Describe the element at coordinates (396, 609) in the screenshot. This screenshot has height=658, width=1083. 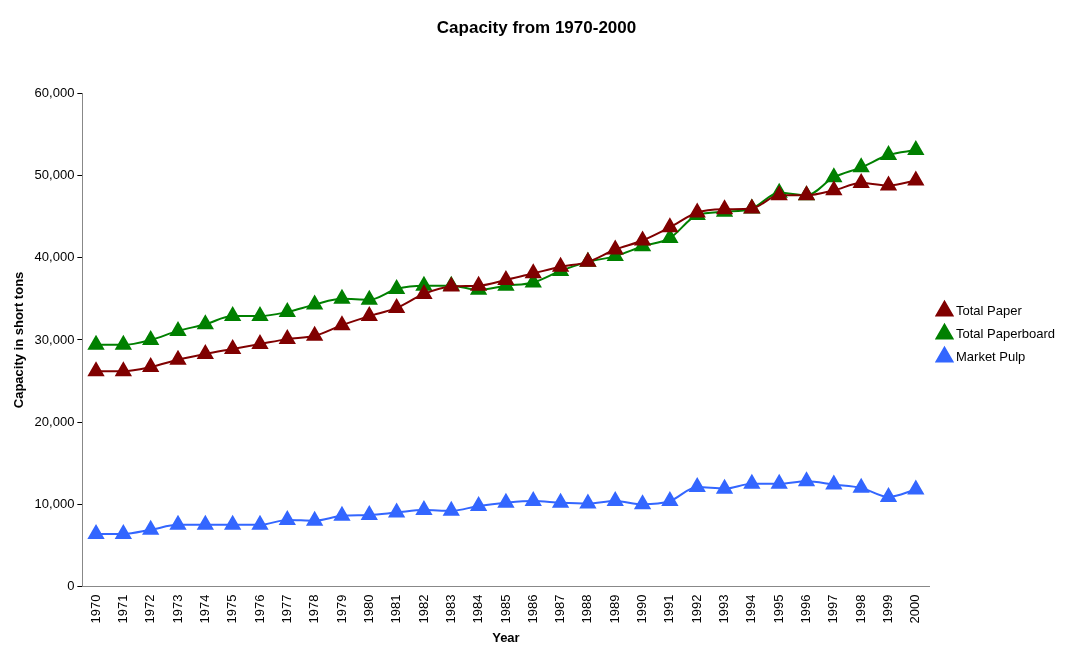
I see `x-tick-label: 1981` at that location.